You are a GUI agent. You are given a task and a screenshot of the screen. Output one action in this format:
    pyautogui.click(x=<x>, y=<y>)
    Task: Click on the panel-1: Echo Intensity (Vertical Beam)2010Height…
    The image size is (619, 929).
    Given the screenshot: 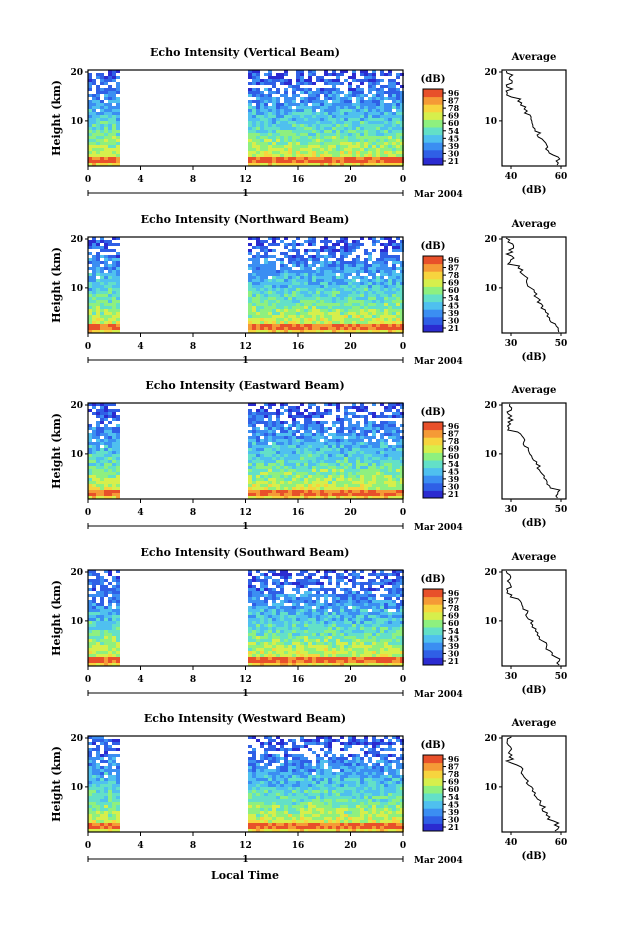 What is the action you would take?
    pyautogui.click(x=308, y=123)
    